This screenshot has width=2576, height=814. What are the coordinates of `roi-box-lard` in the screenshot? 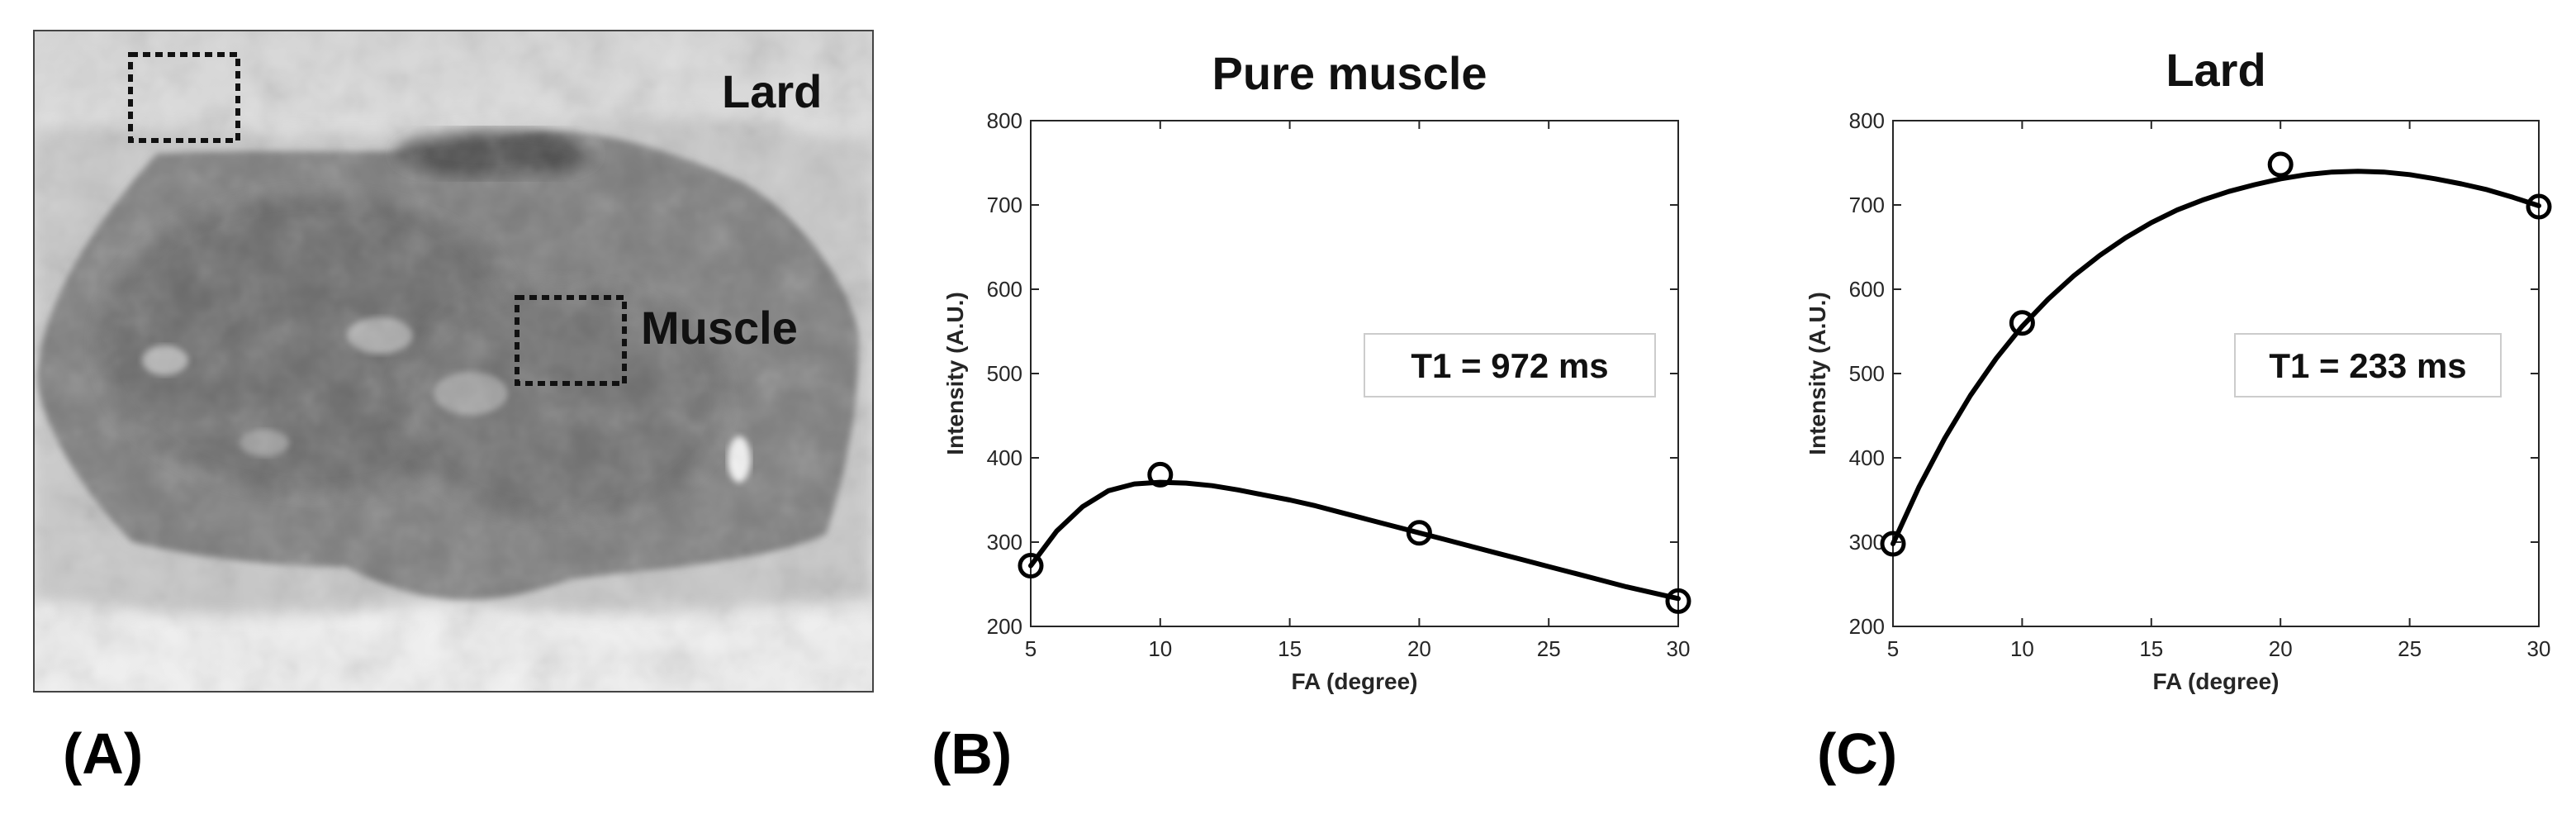 It's located at (184, 97).